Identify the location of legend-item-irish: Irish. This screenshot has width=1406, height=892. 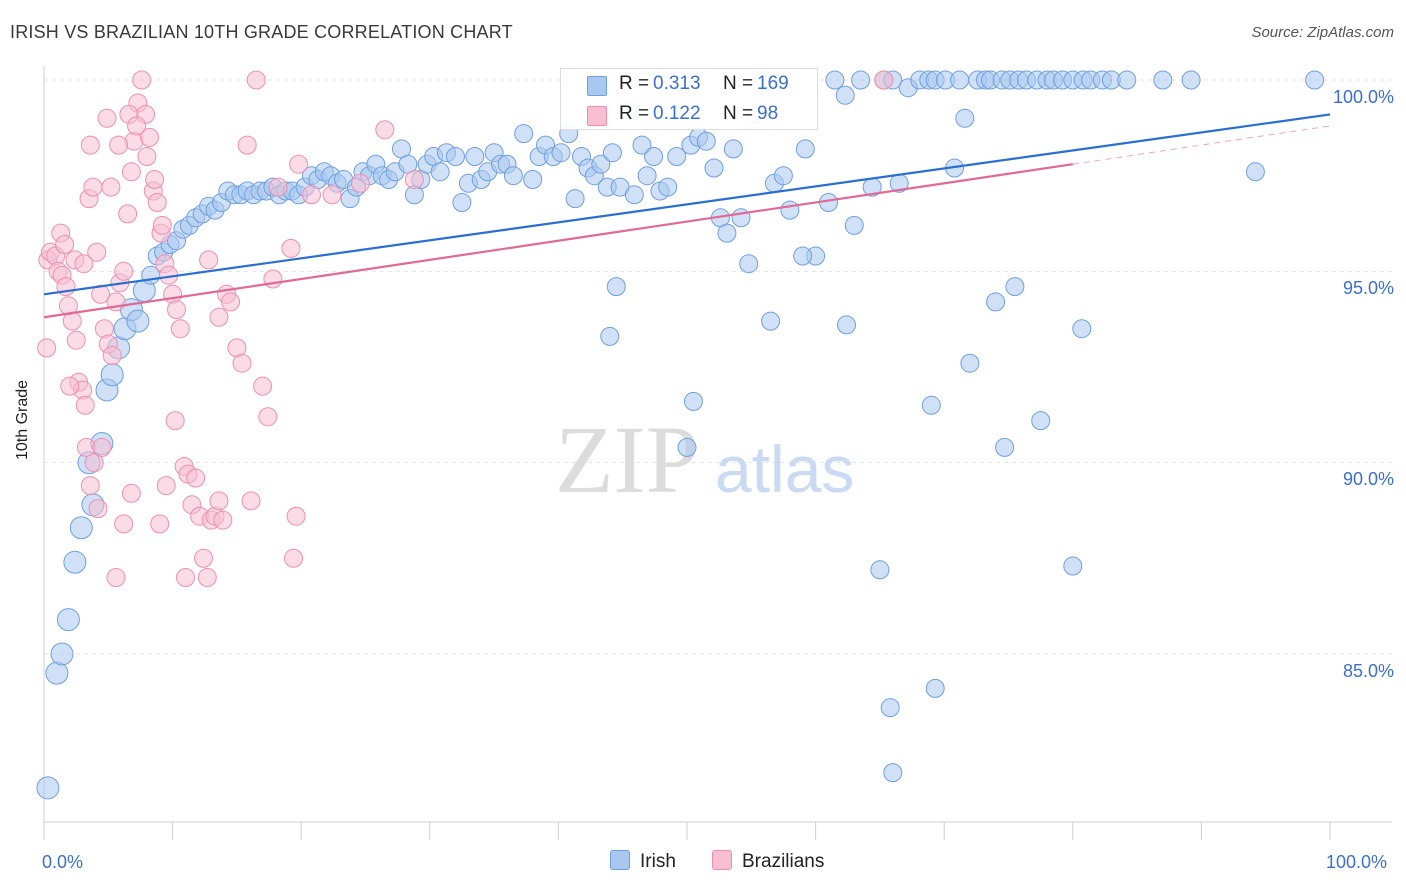
(643, 861).